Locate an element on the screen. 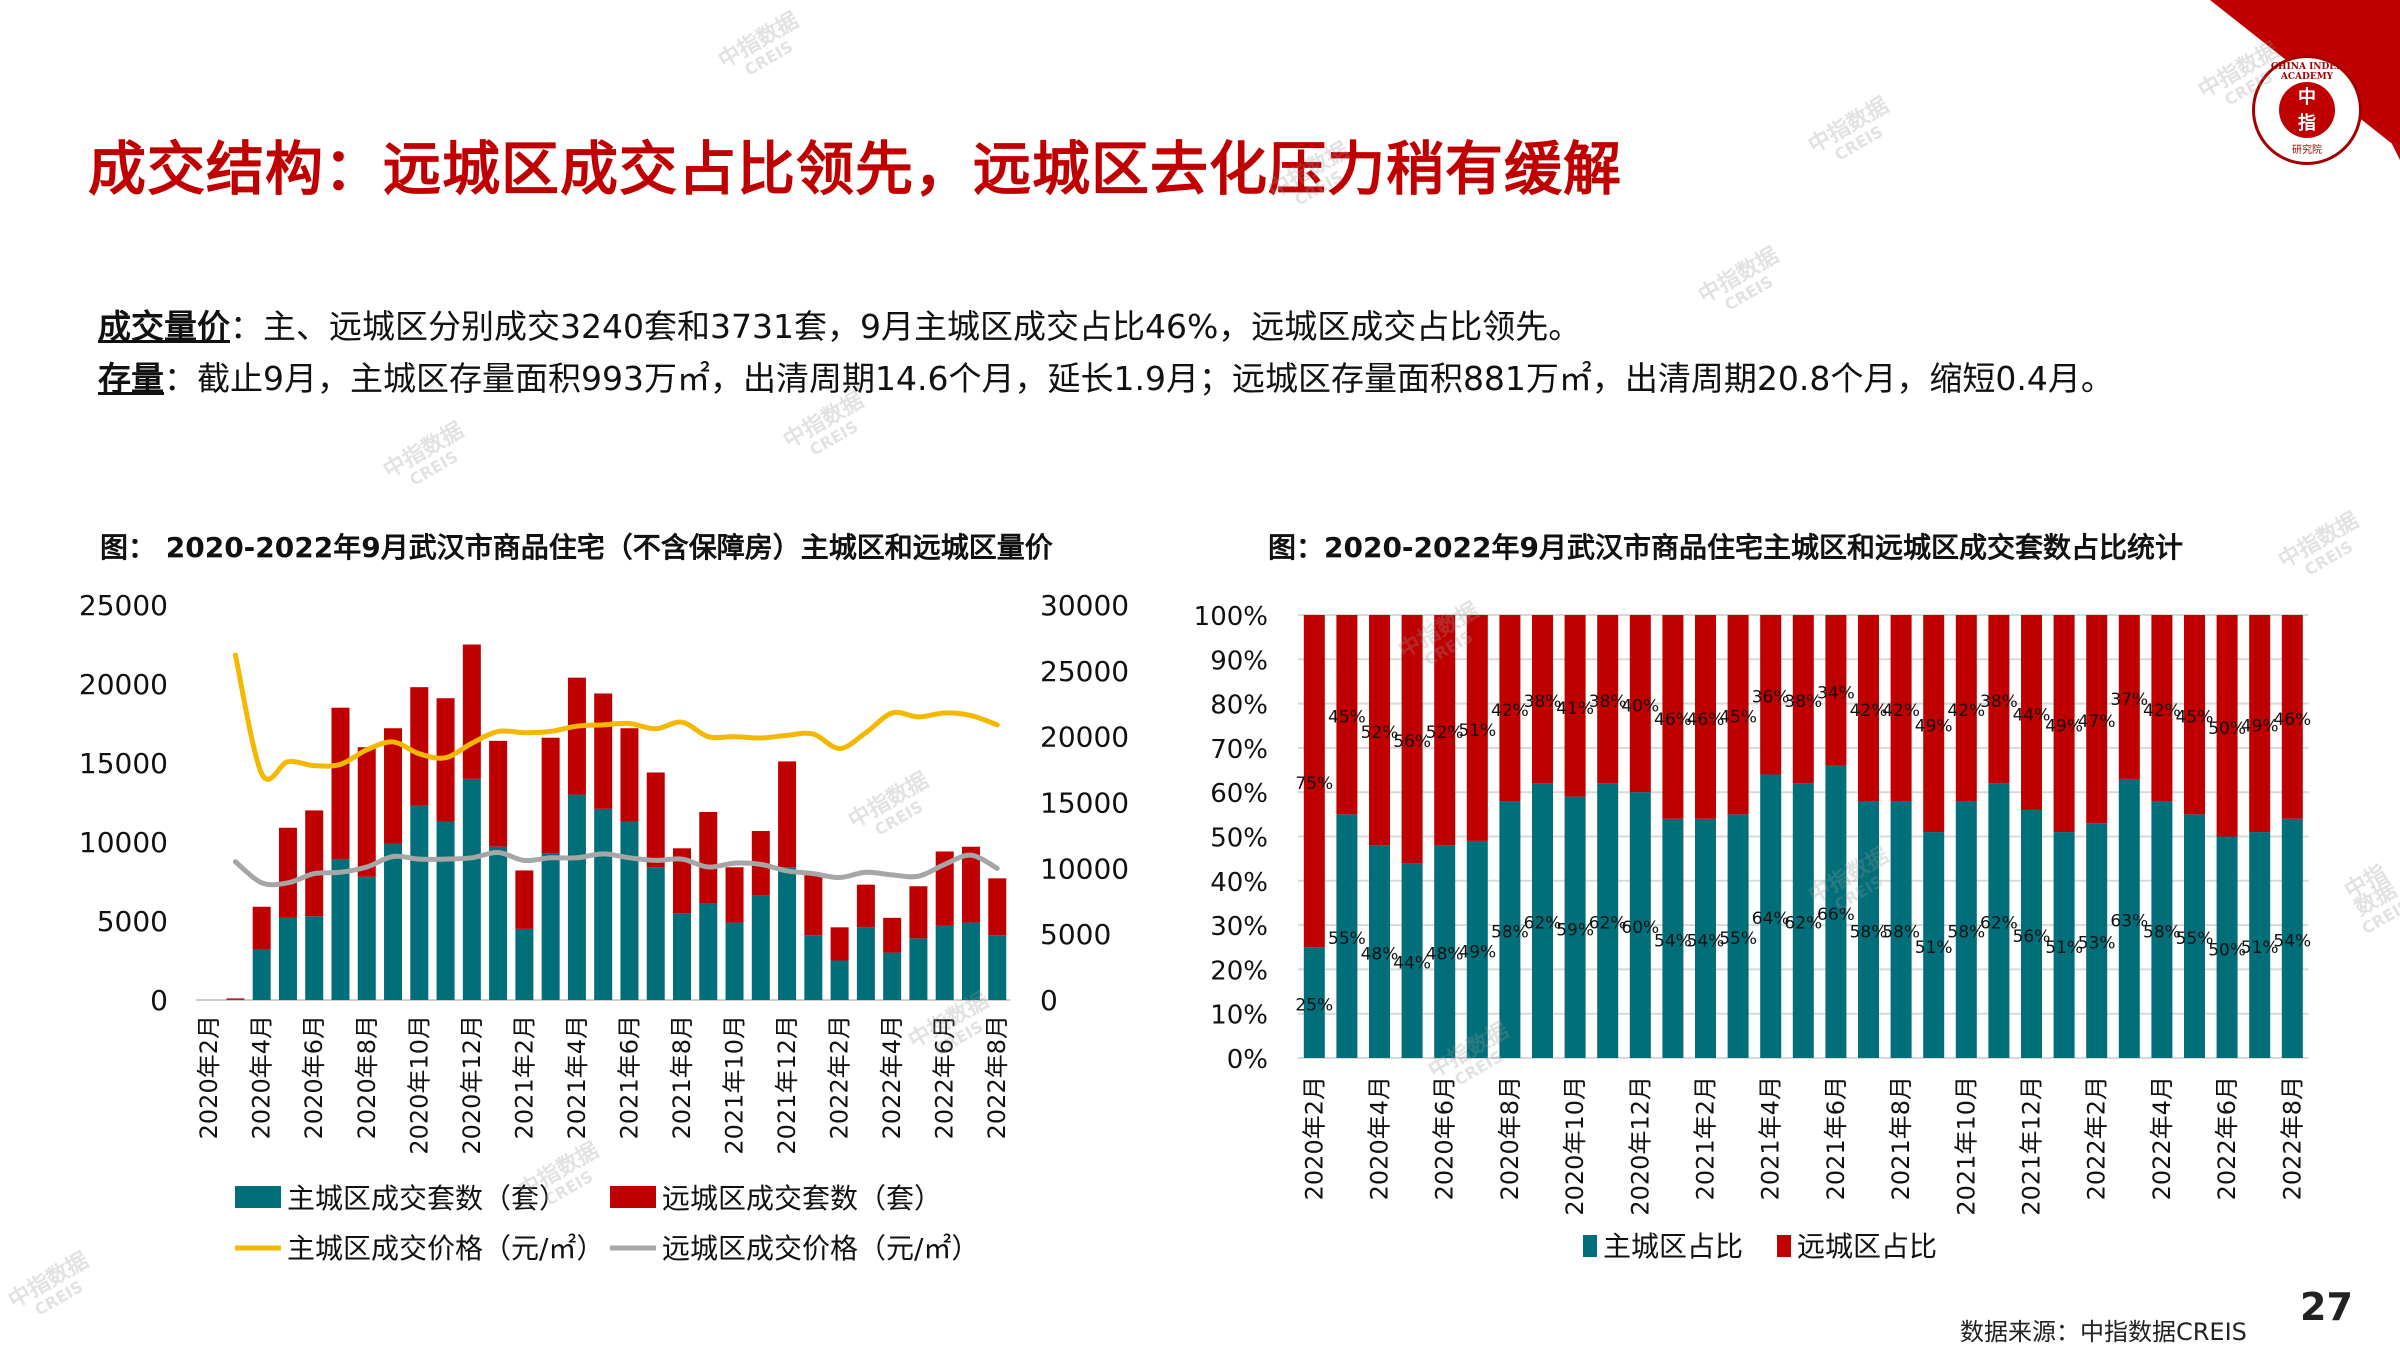 This screenshot has width=2400, height=1350. x-axis-tick-label: 2021年10月 is located at coordinates (1966, 1146).